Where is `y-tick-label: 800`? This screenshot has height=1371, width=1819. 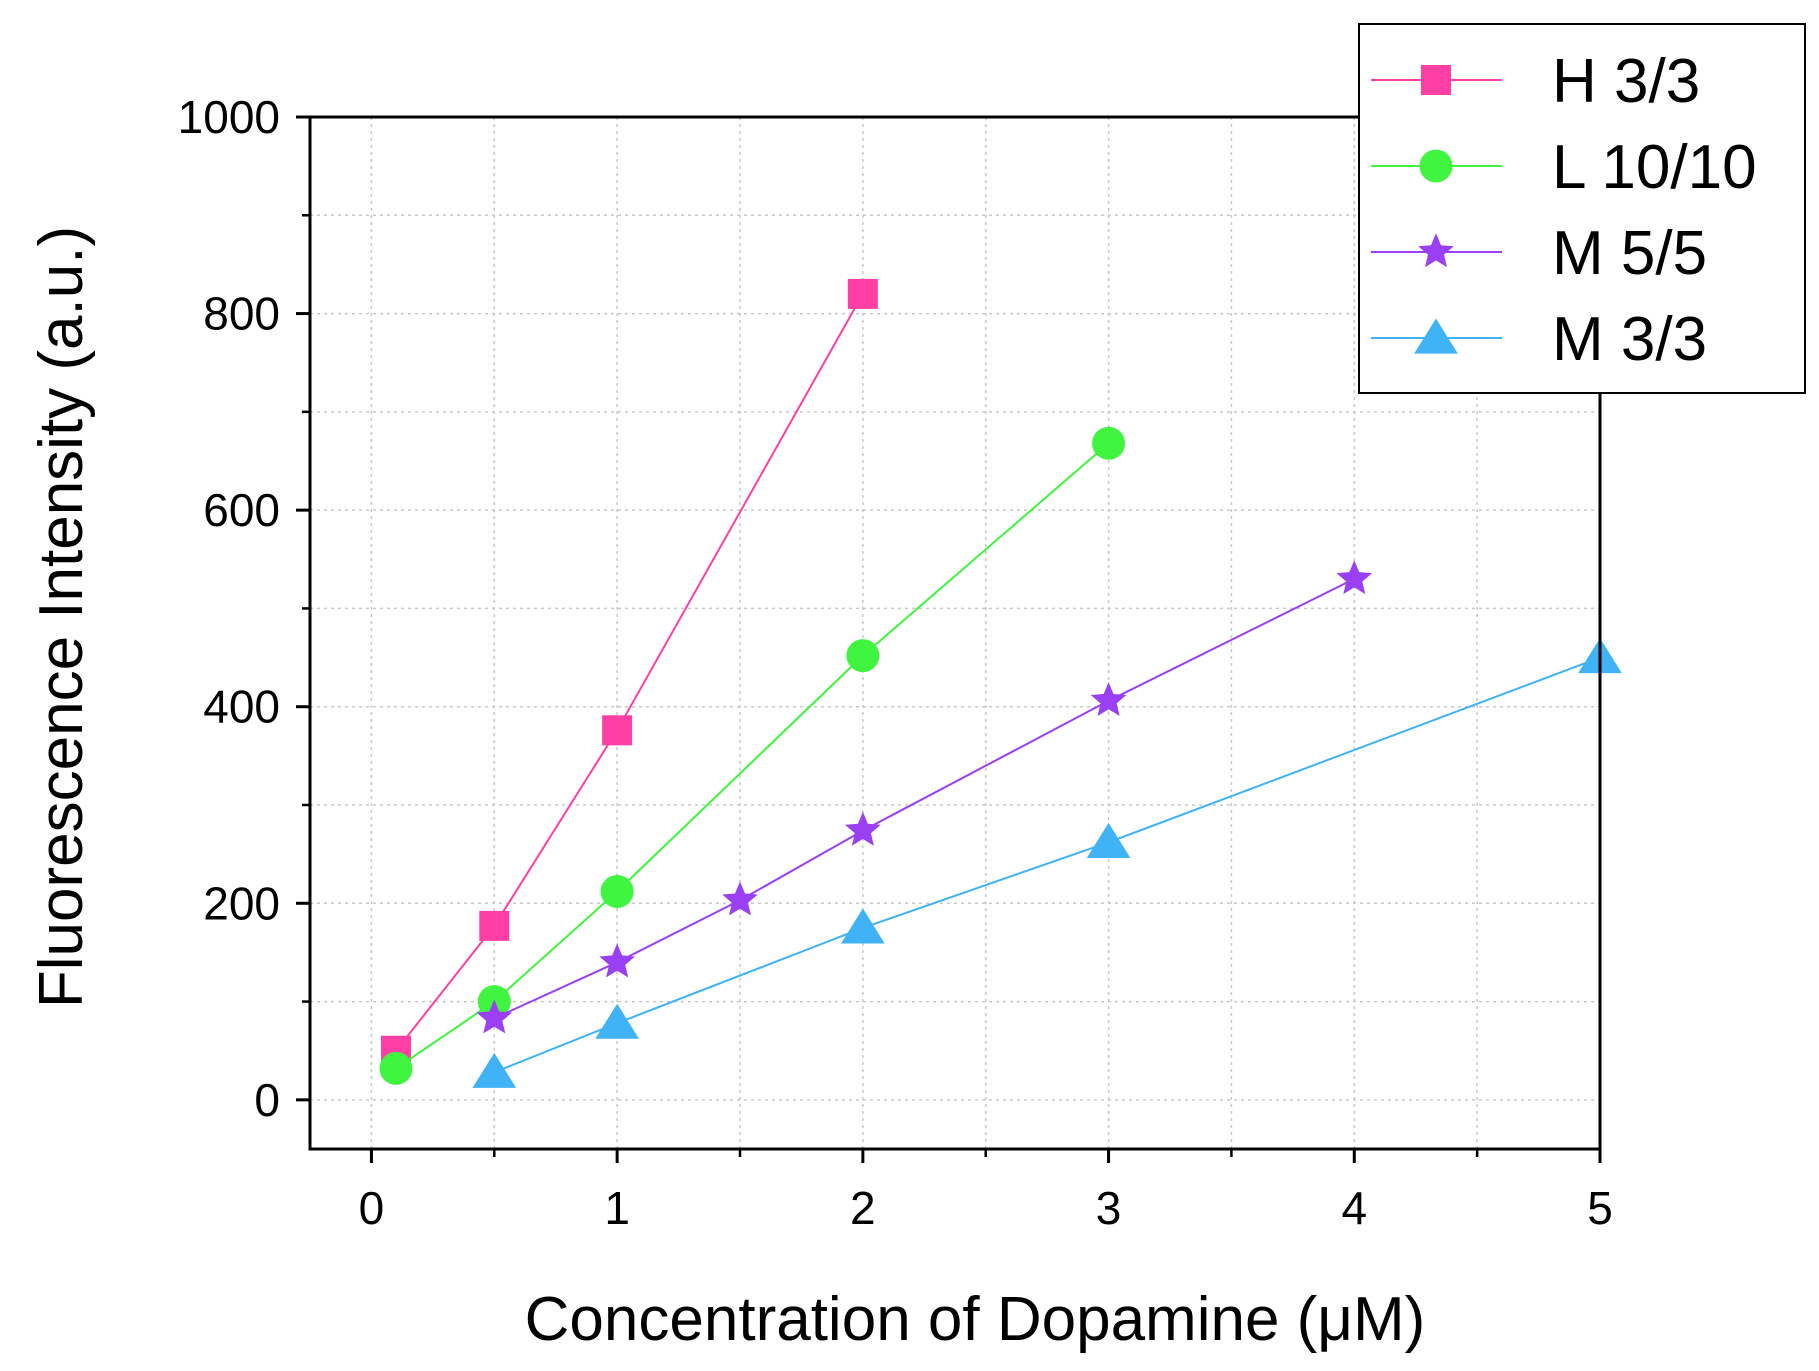
y-tick-label: 800 is located at coordinates (241, 314).